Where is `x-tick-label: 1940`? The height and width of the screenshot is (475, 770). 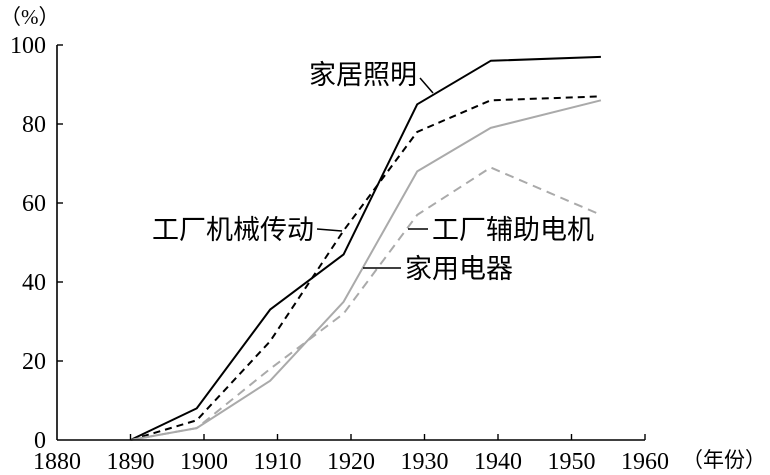 x-tick-label: 1940 is located at coordinates (498, 462).